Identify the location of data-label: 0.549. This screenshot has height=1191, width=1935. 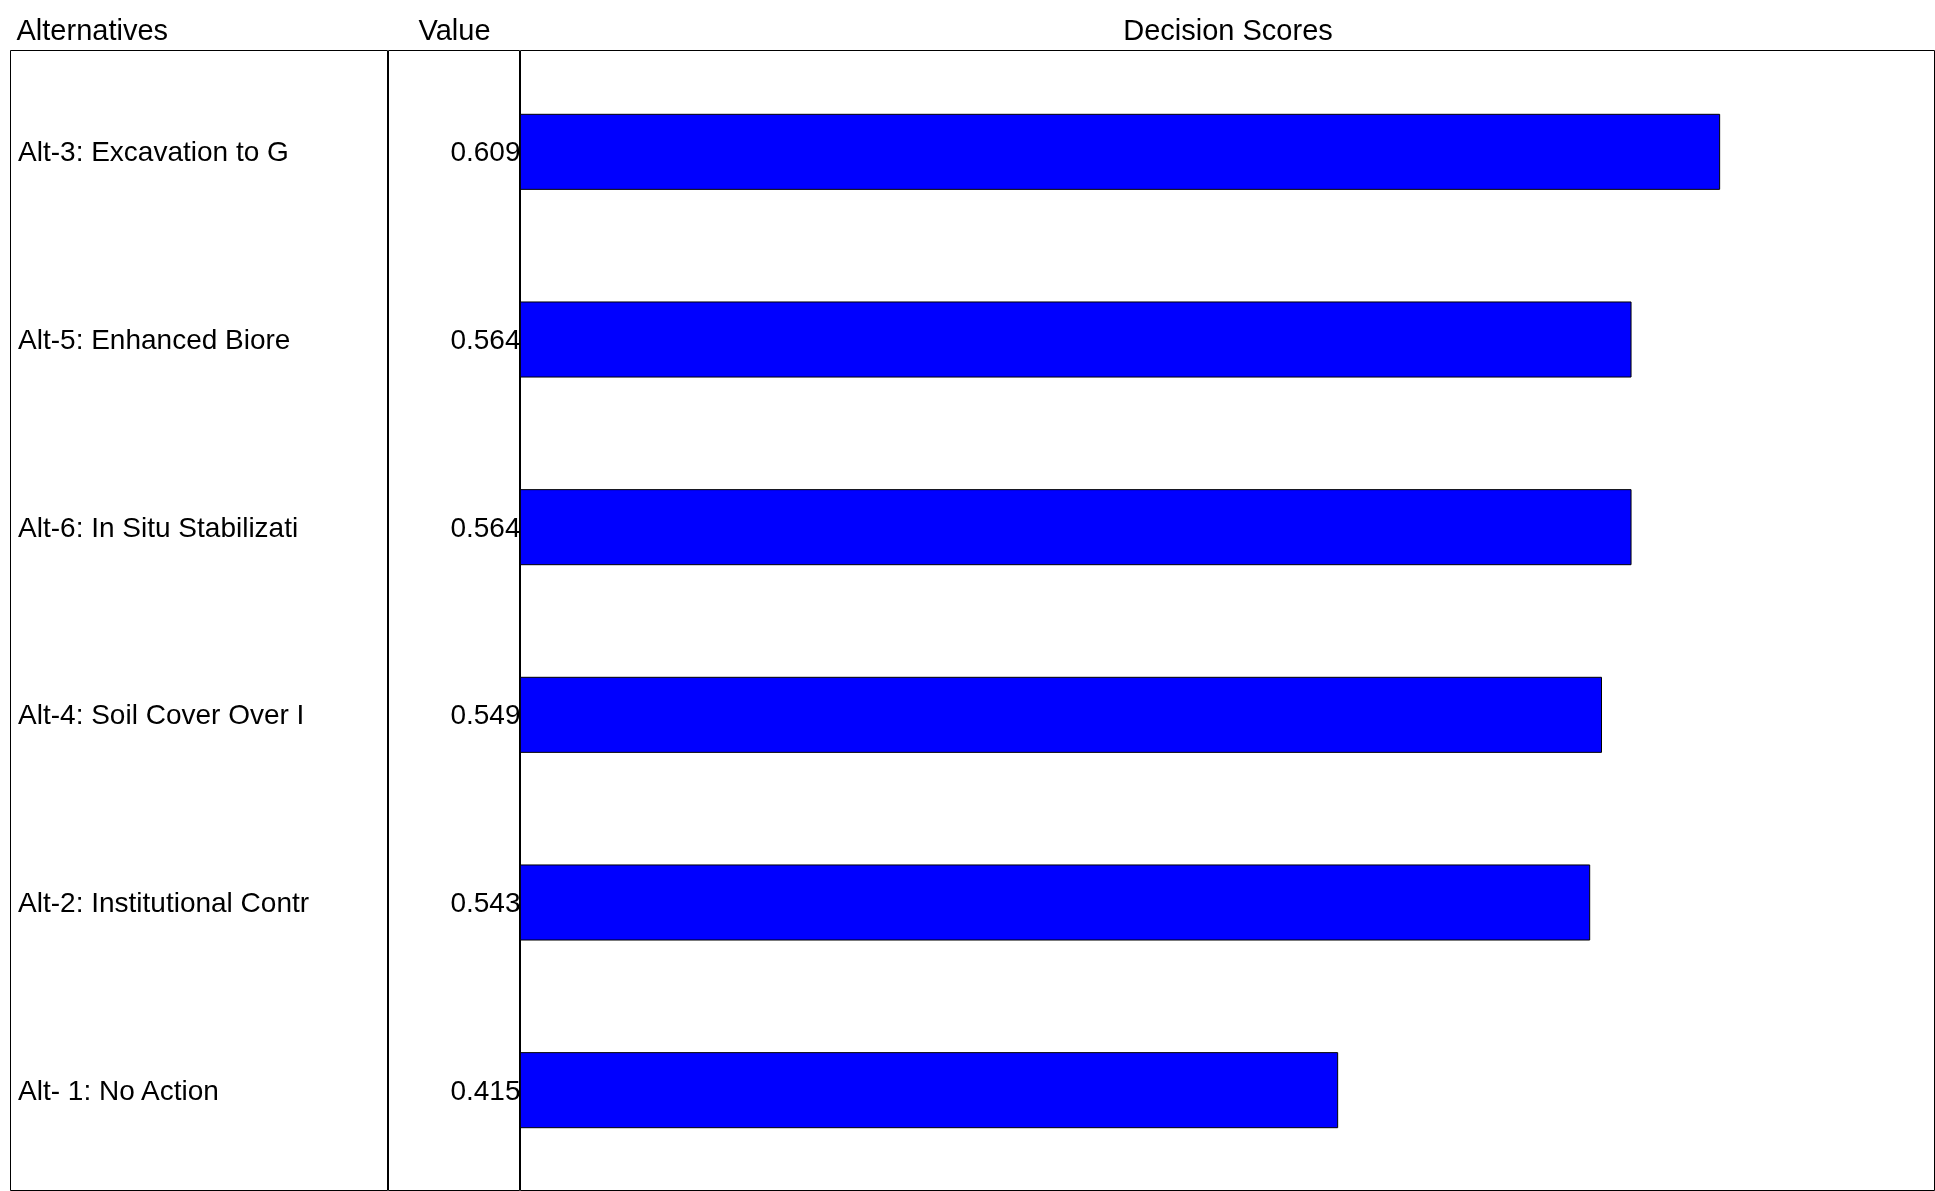
(485, 715).